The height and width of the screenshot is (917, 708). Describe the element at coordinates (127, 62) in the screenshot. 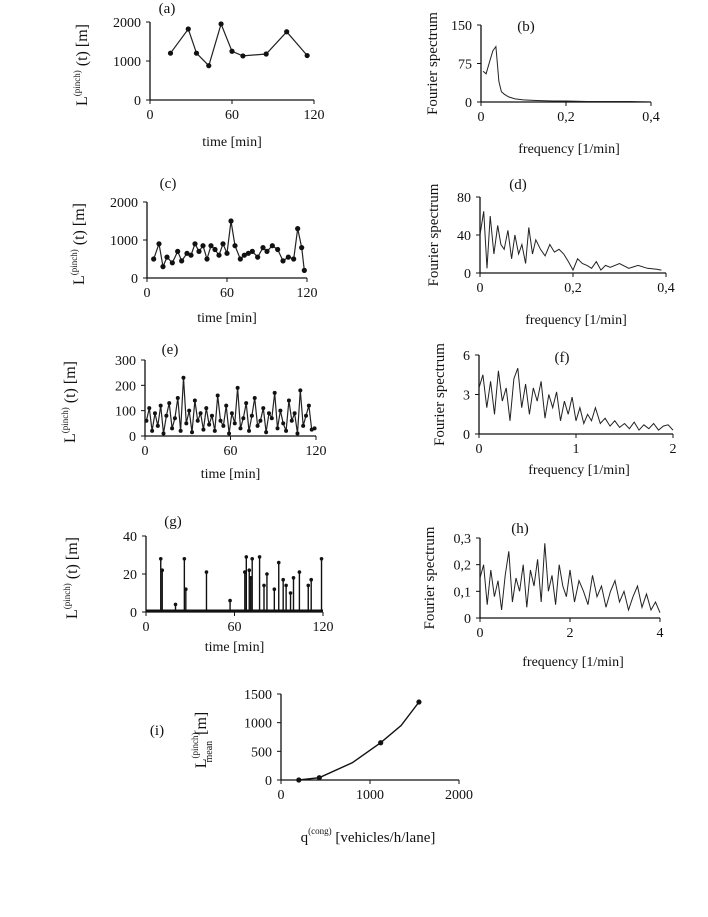

I see `y-tick-label: 1000` at that location.